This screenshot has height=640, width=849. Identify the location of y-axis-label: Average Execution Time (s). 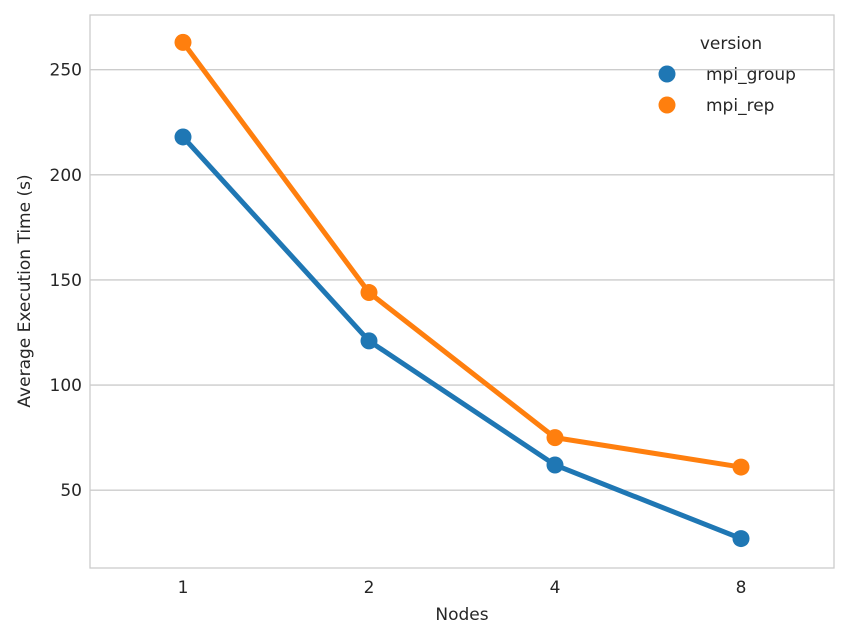
(25, 290).